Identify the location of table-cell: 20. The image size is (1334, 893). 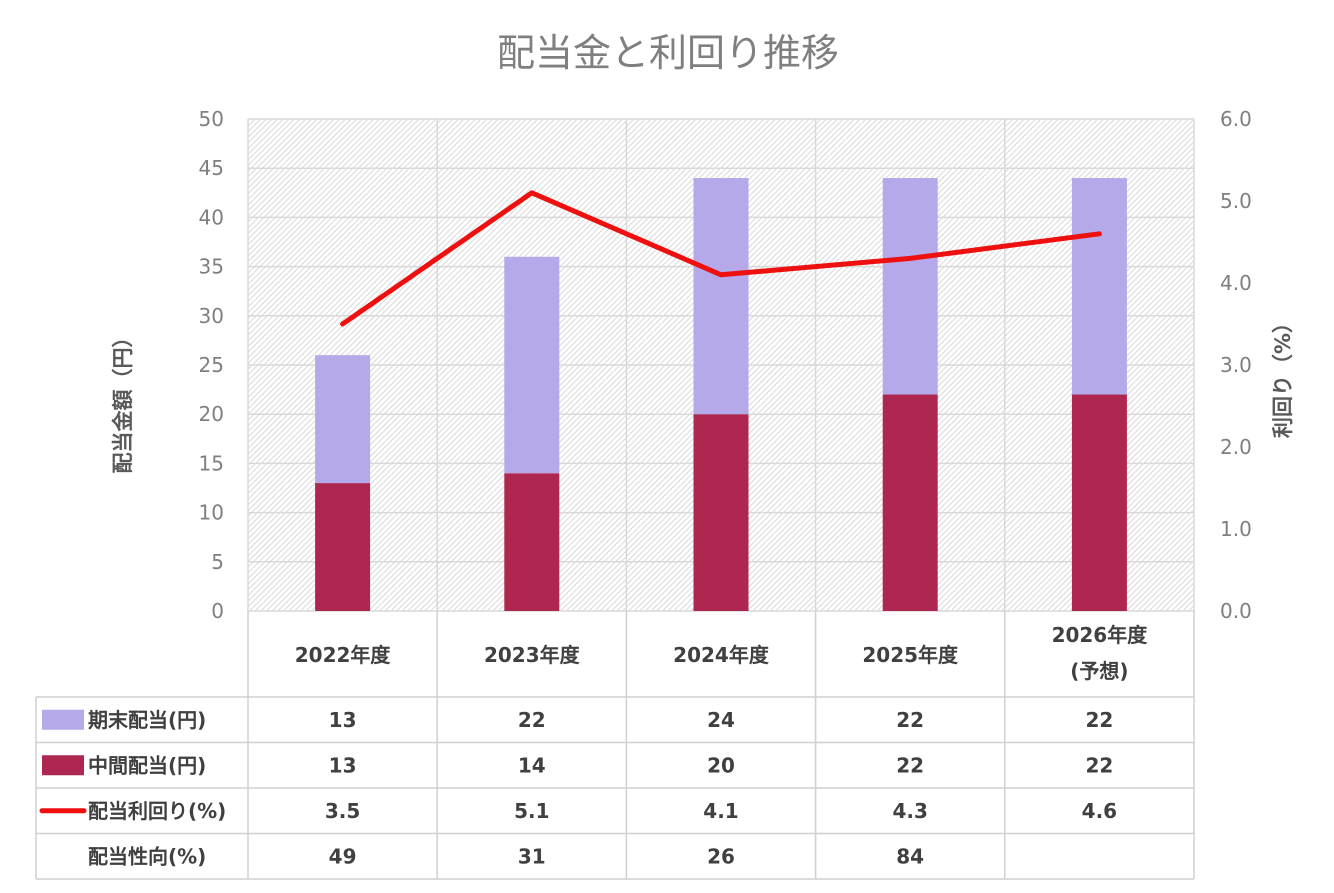
(721, 765).